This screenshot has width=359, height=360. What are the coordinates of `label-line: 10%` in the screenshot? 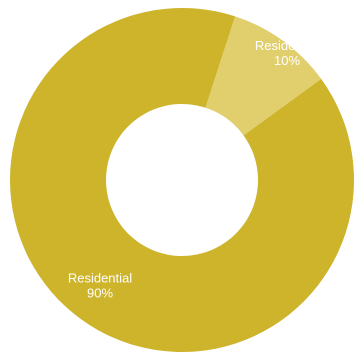 It's located at (287, 60).